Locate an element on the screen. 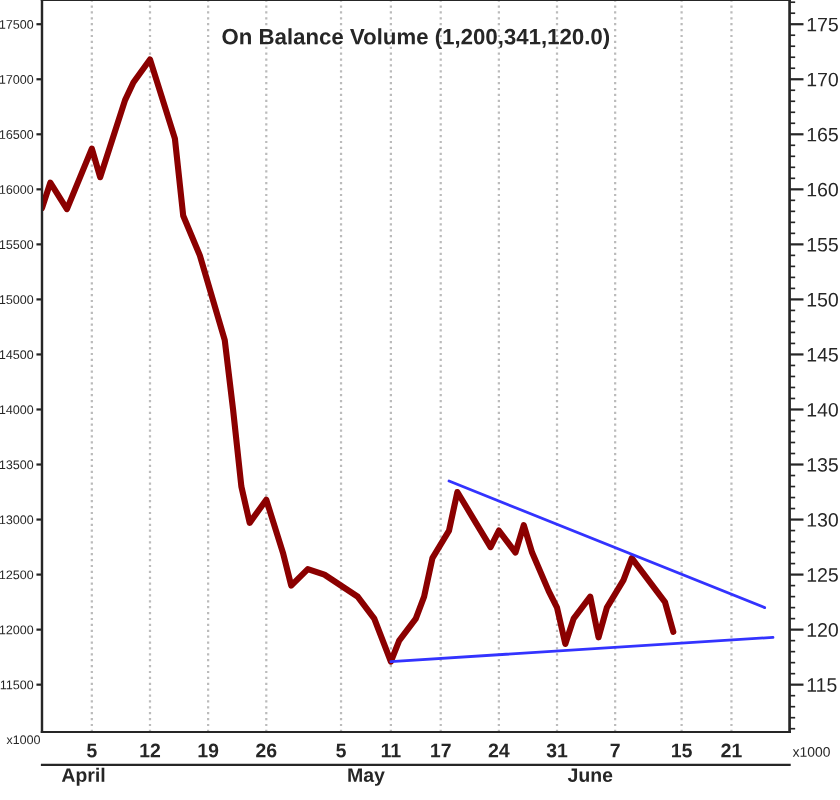  x2-tick-label: May is located at coordinates (366, 777).